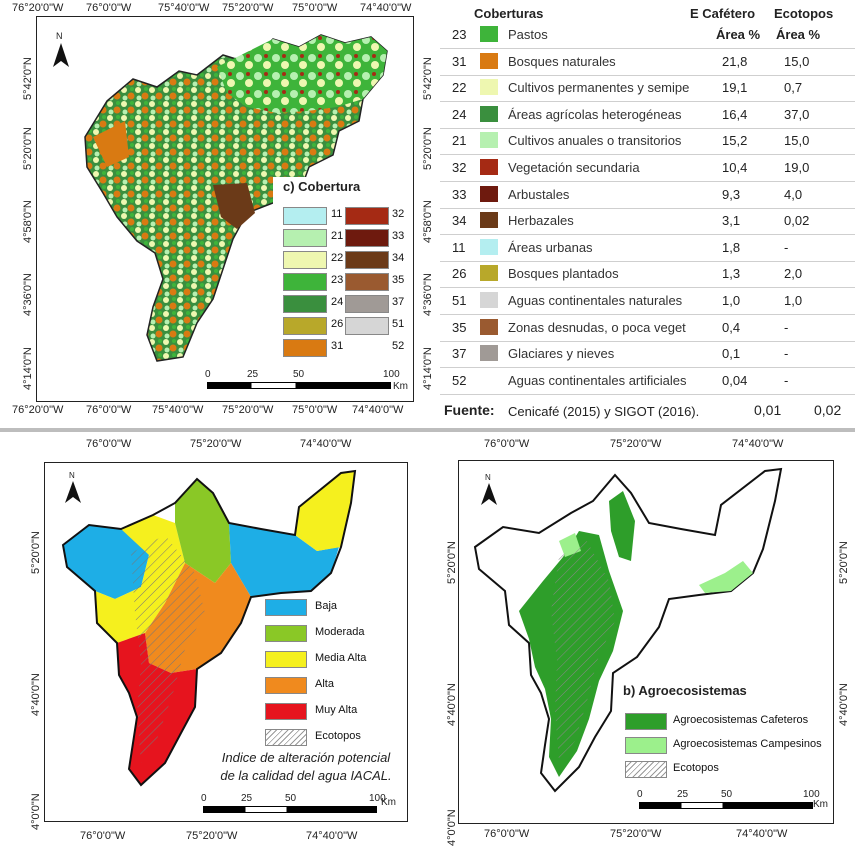 This screenshot has height=855, width=855. What do you see at coordinates (507, 444) in the screenshot?
I see `agro-top-coord-1: 76°0'0"W` at bounding box center [507, 444].